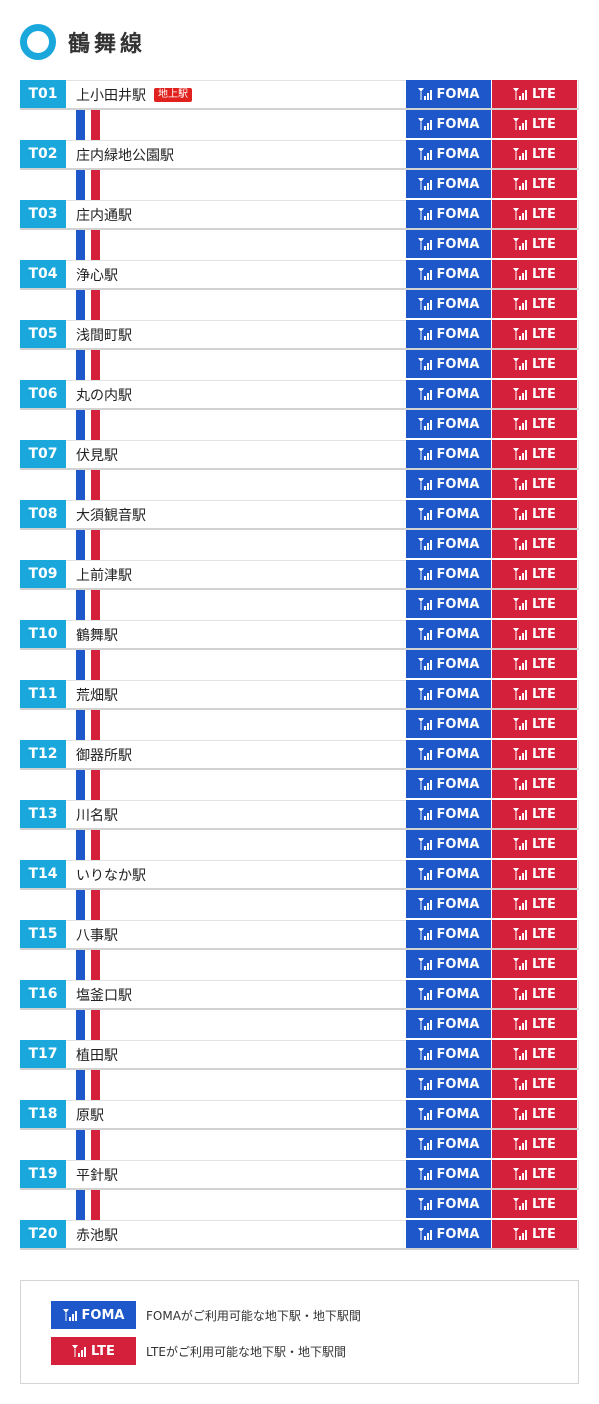  Describe the element at coordinates (322, 214) in the screenshot. I see `station-cell: 庄内通駅` at that location.